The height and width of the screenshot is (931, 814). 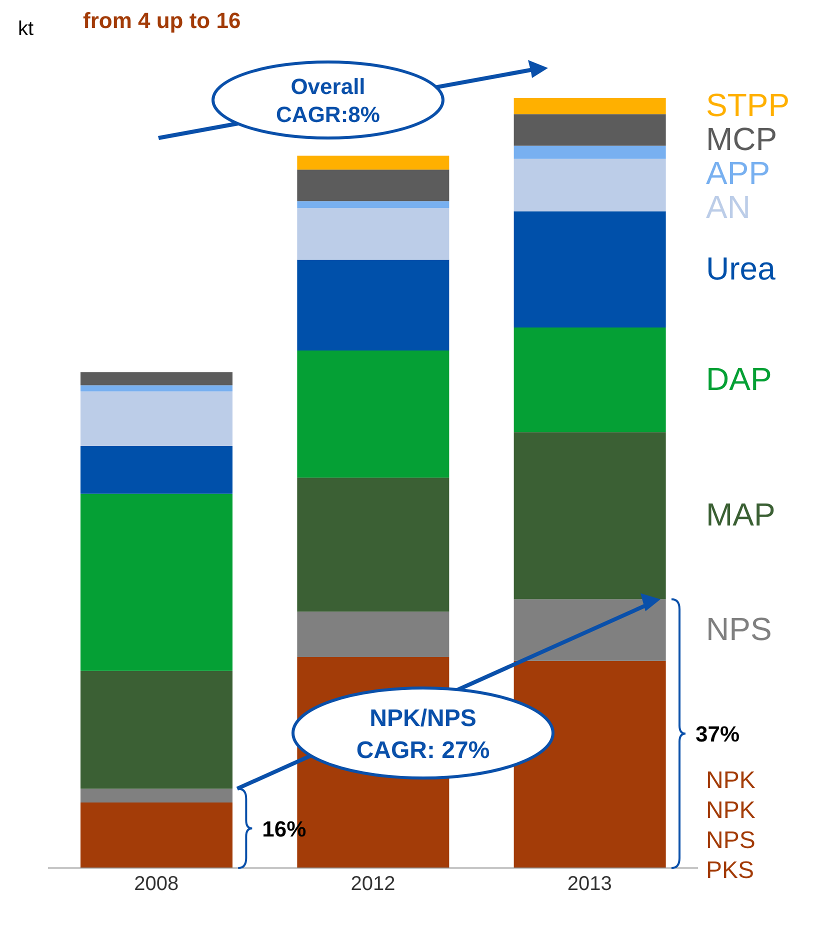 What do you see at coordinates (731, 825) in the screenshot?
I see `series-label: NPK NPK NPS PKS` at bounding box center [731, 825].